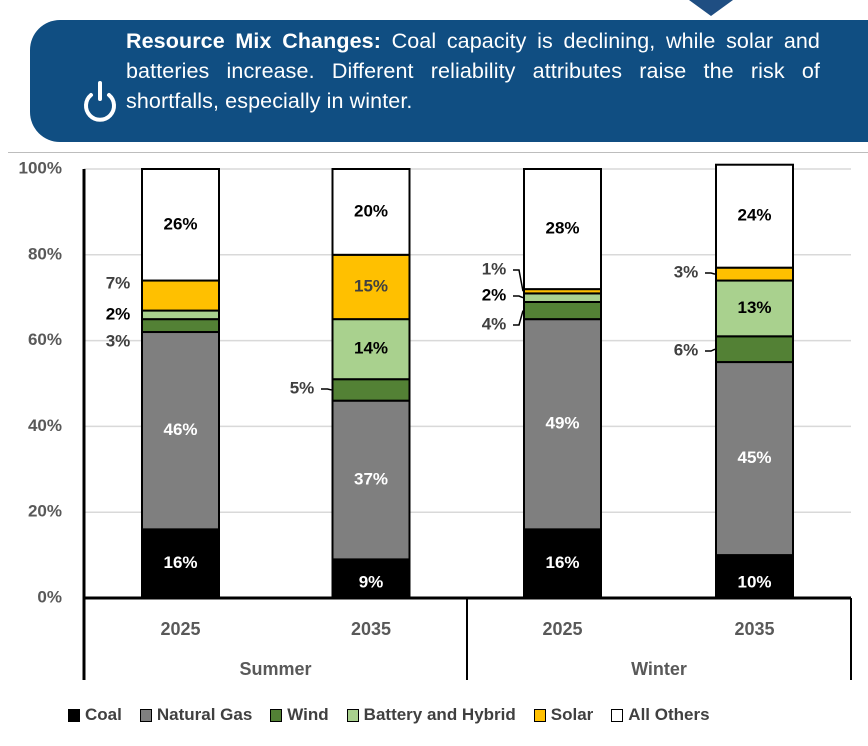  What do you see at coordinates (494, 323) in the screenshot?
I see `data-label: 4%` at bounding box center [494, 323].